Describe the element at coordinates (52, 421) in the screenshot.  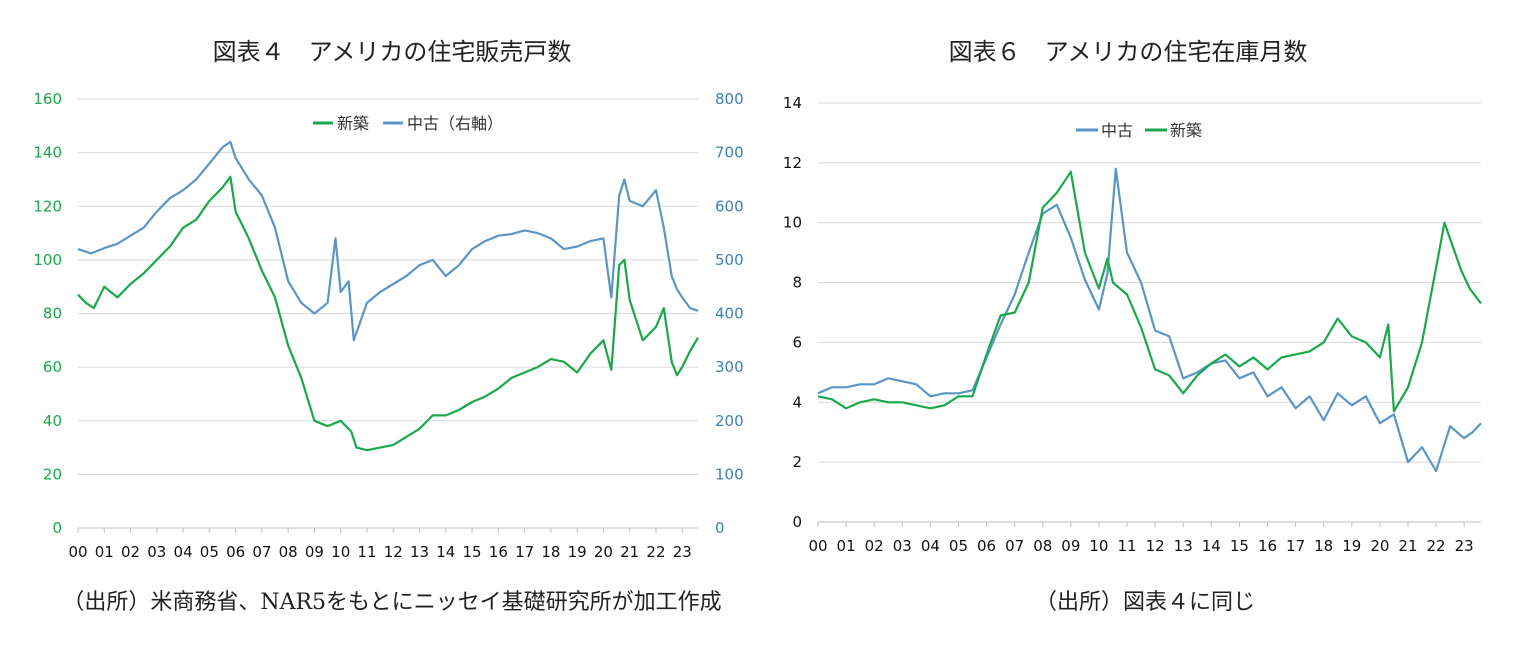
I see `y-tick-label: 40` at that location.